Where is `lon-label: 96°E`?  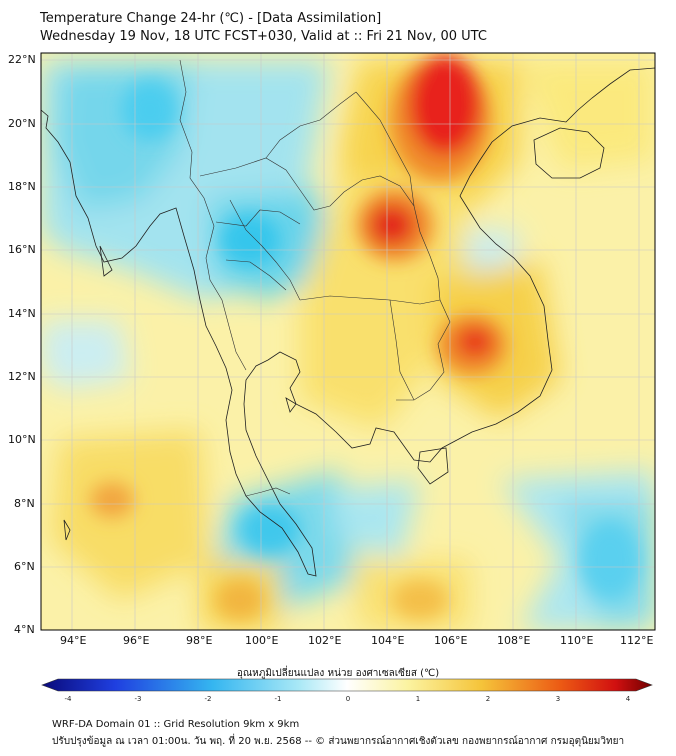 lon-label: 96°E is located at coordinates (136, 640).